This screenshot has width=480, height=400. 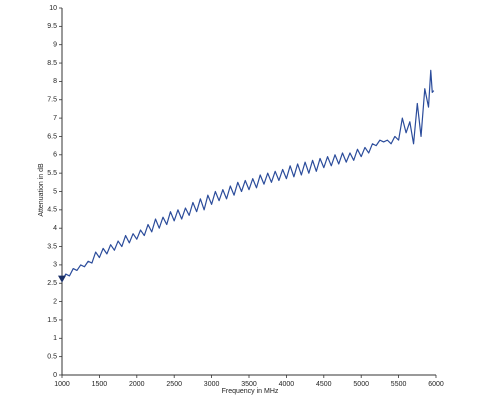 I want to click on y-tick-label: 8, so click(x=55, y=81).